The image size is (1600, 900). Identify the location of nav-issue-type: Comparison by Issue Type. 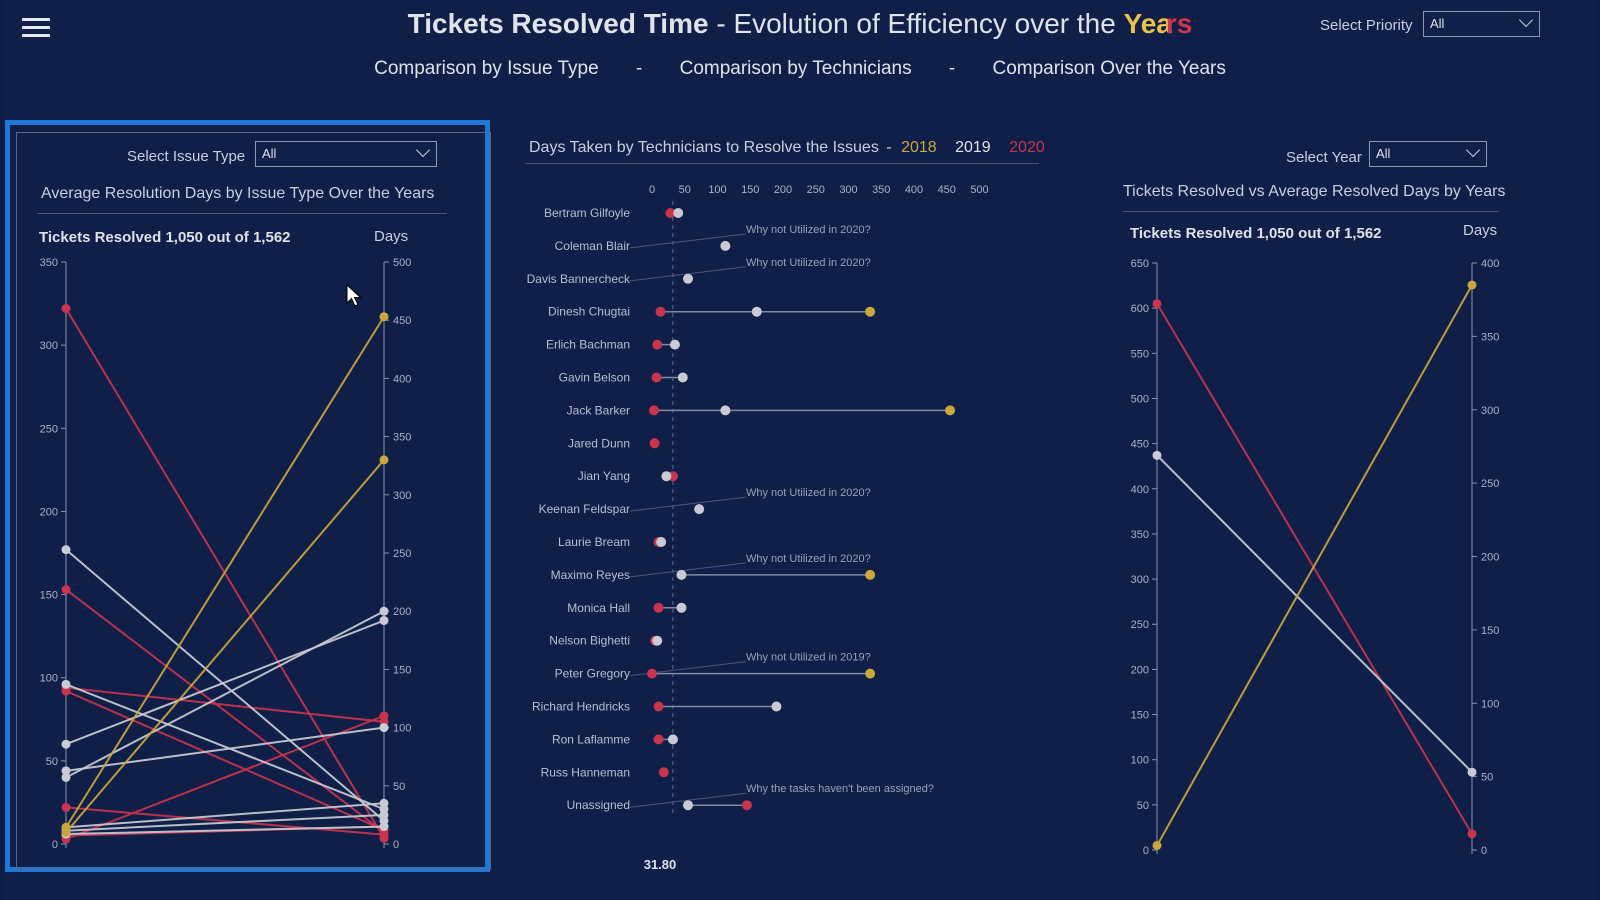
(486, 68).